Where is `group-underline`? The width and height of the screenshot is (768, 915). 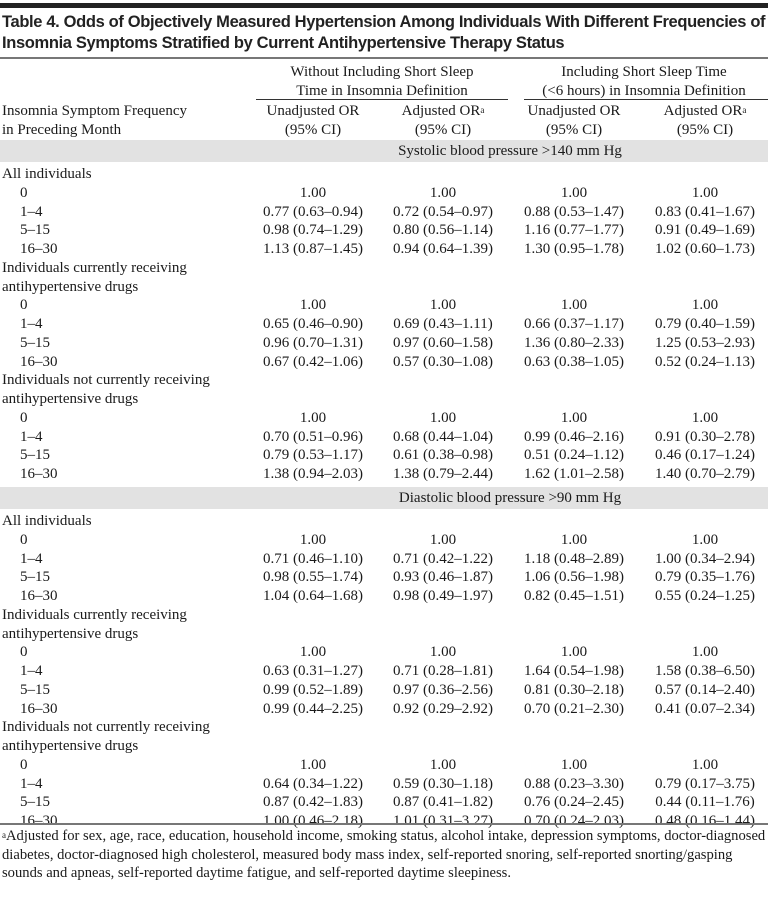 group-underline is located at coordinates (382, 99).